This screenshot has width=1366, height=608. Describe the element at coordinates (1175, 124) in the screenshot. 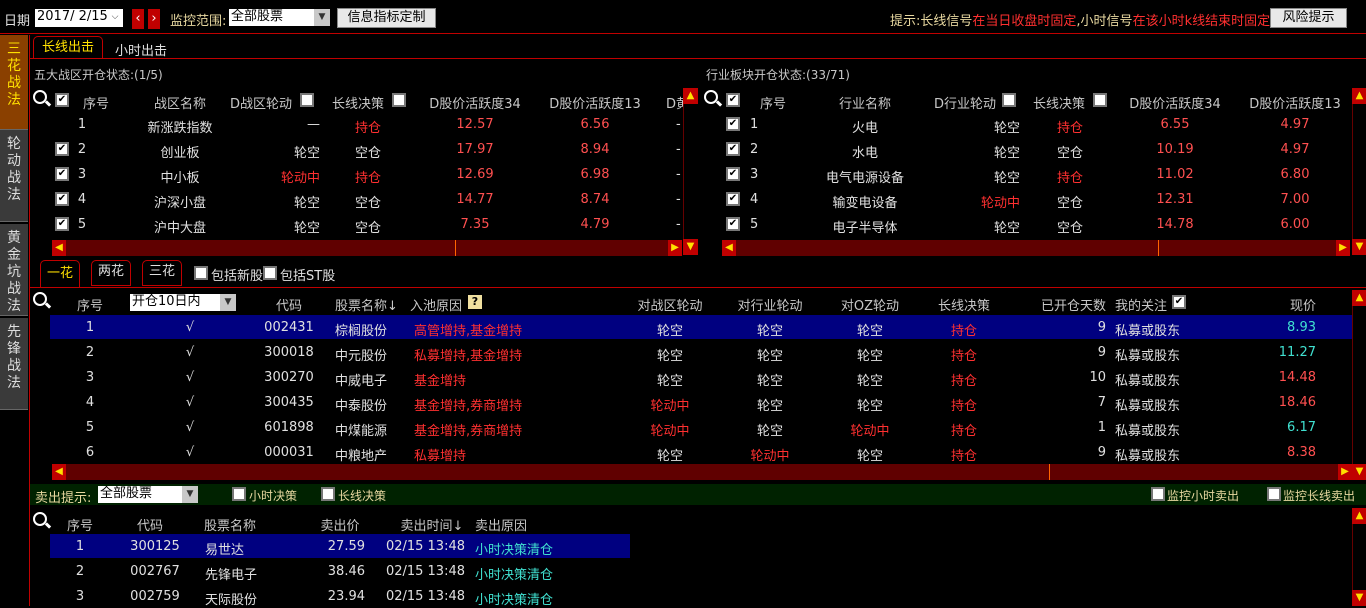

I see `activity-34: 6.55` at that location.